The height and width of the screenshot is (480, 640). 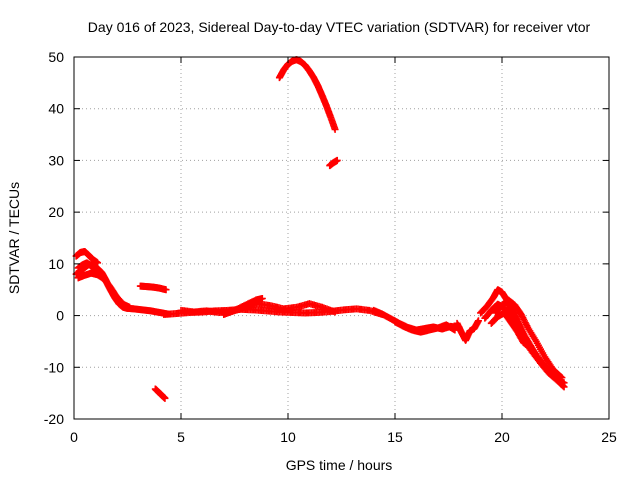 What do you see at coordinates (56, 109) in the screenshot?
I see `y-tick-label: 40` at bounding box center [56, 109].